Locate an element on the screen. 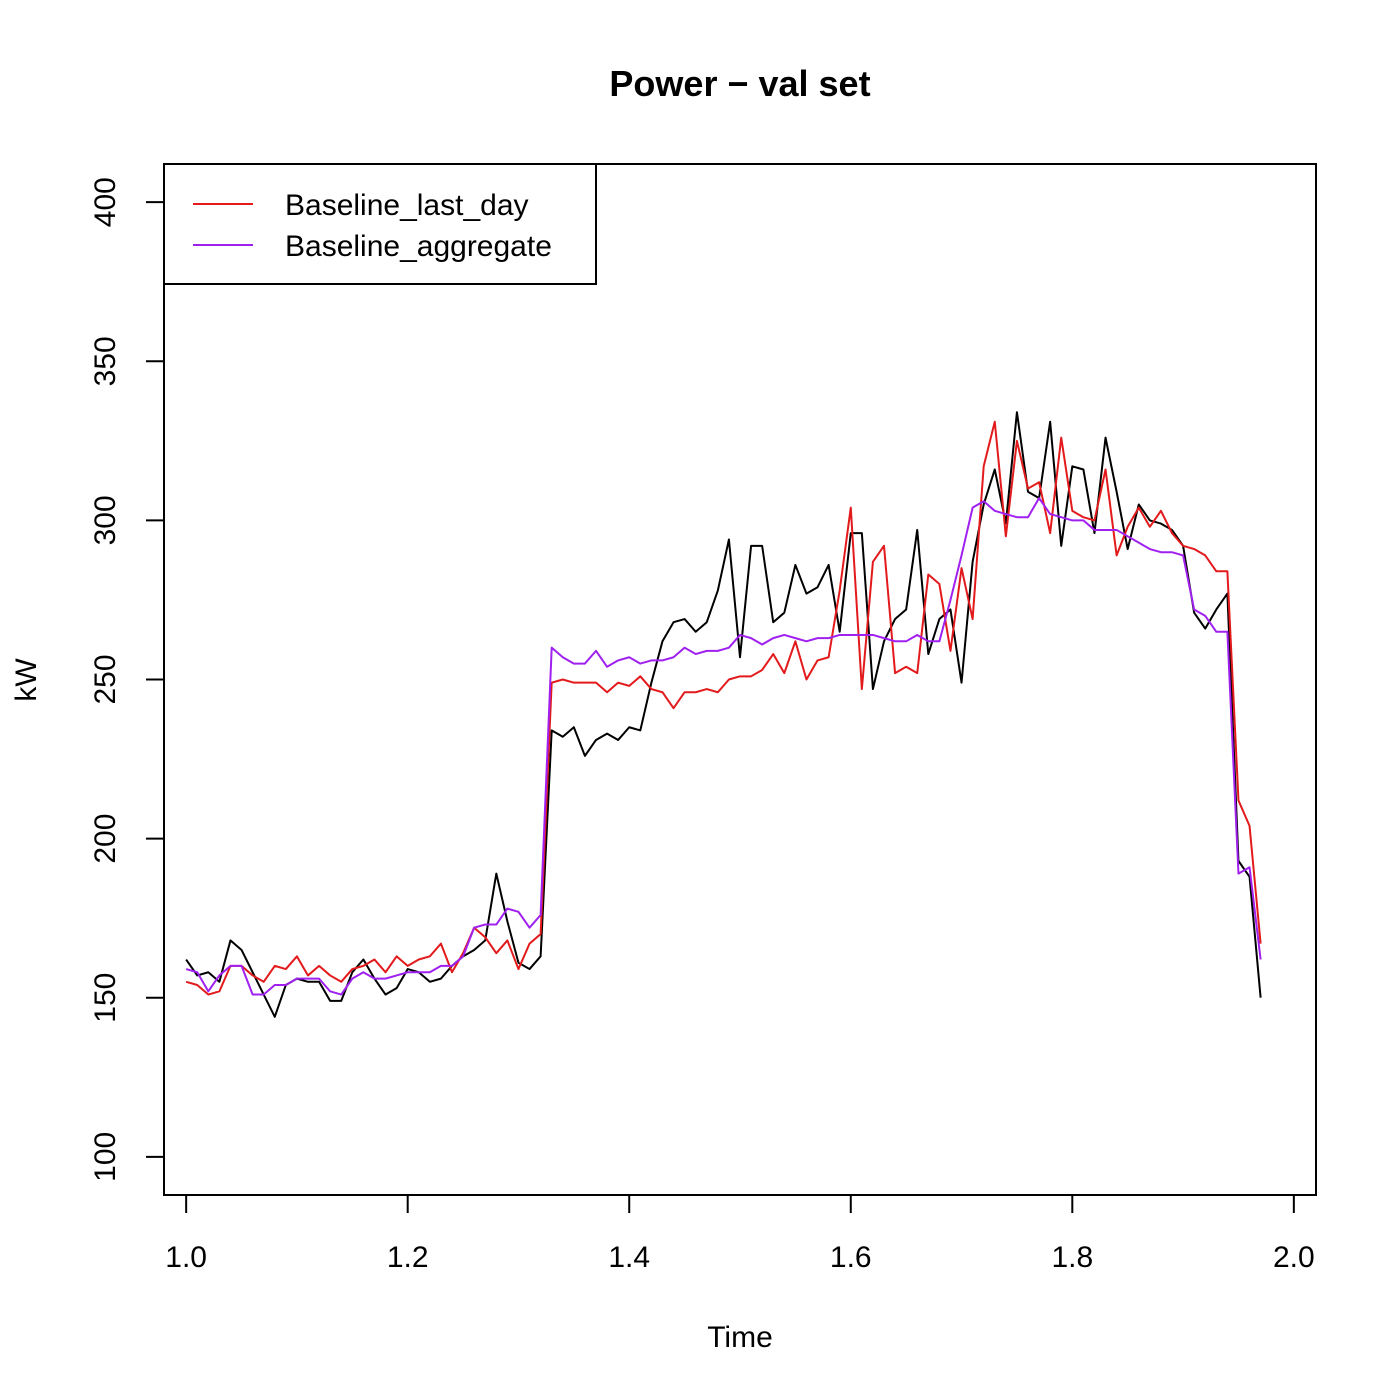 This screenshot has height=1400, width=1400. y-tick-label: 150 is located at coordinates (105, 998).